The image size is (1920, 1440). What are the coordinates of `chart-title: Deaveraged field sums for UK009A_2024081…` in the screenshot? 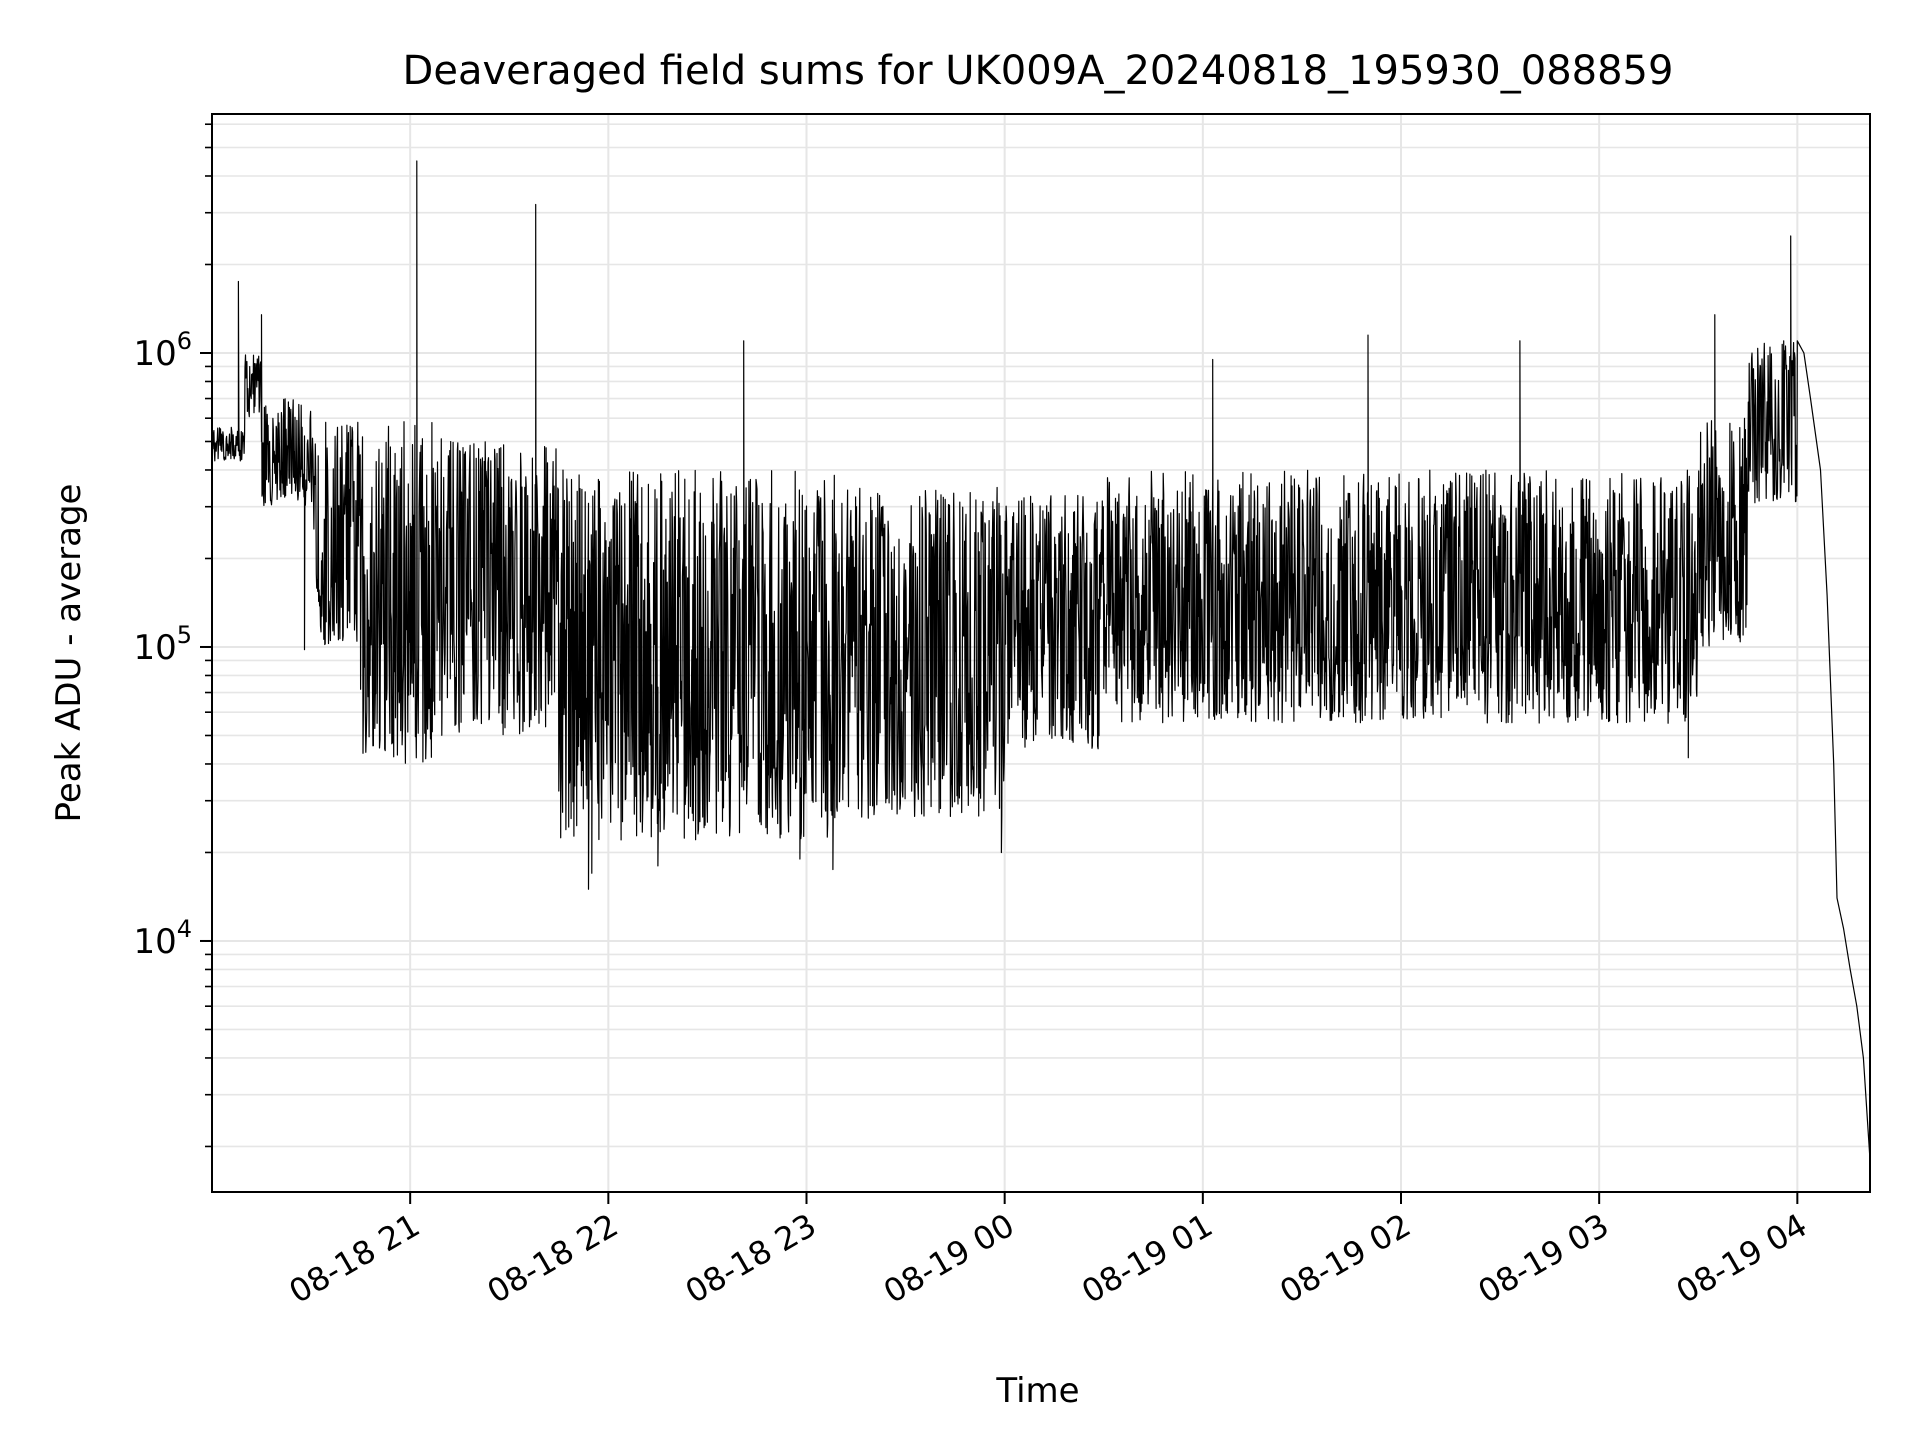 It's located at (1038, 71).